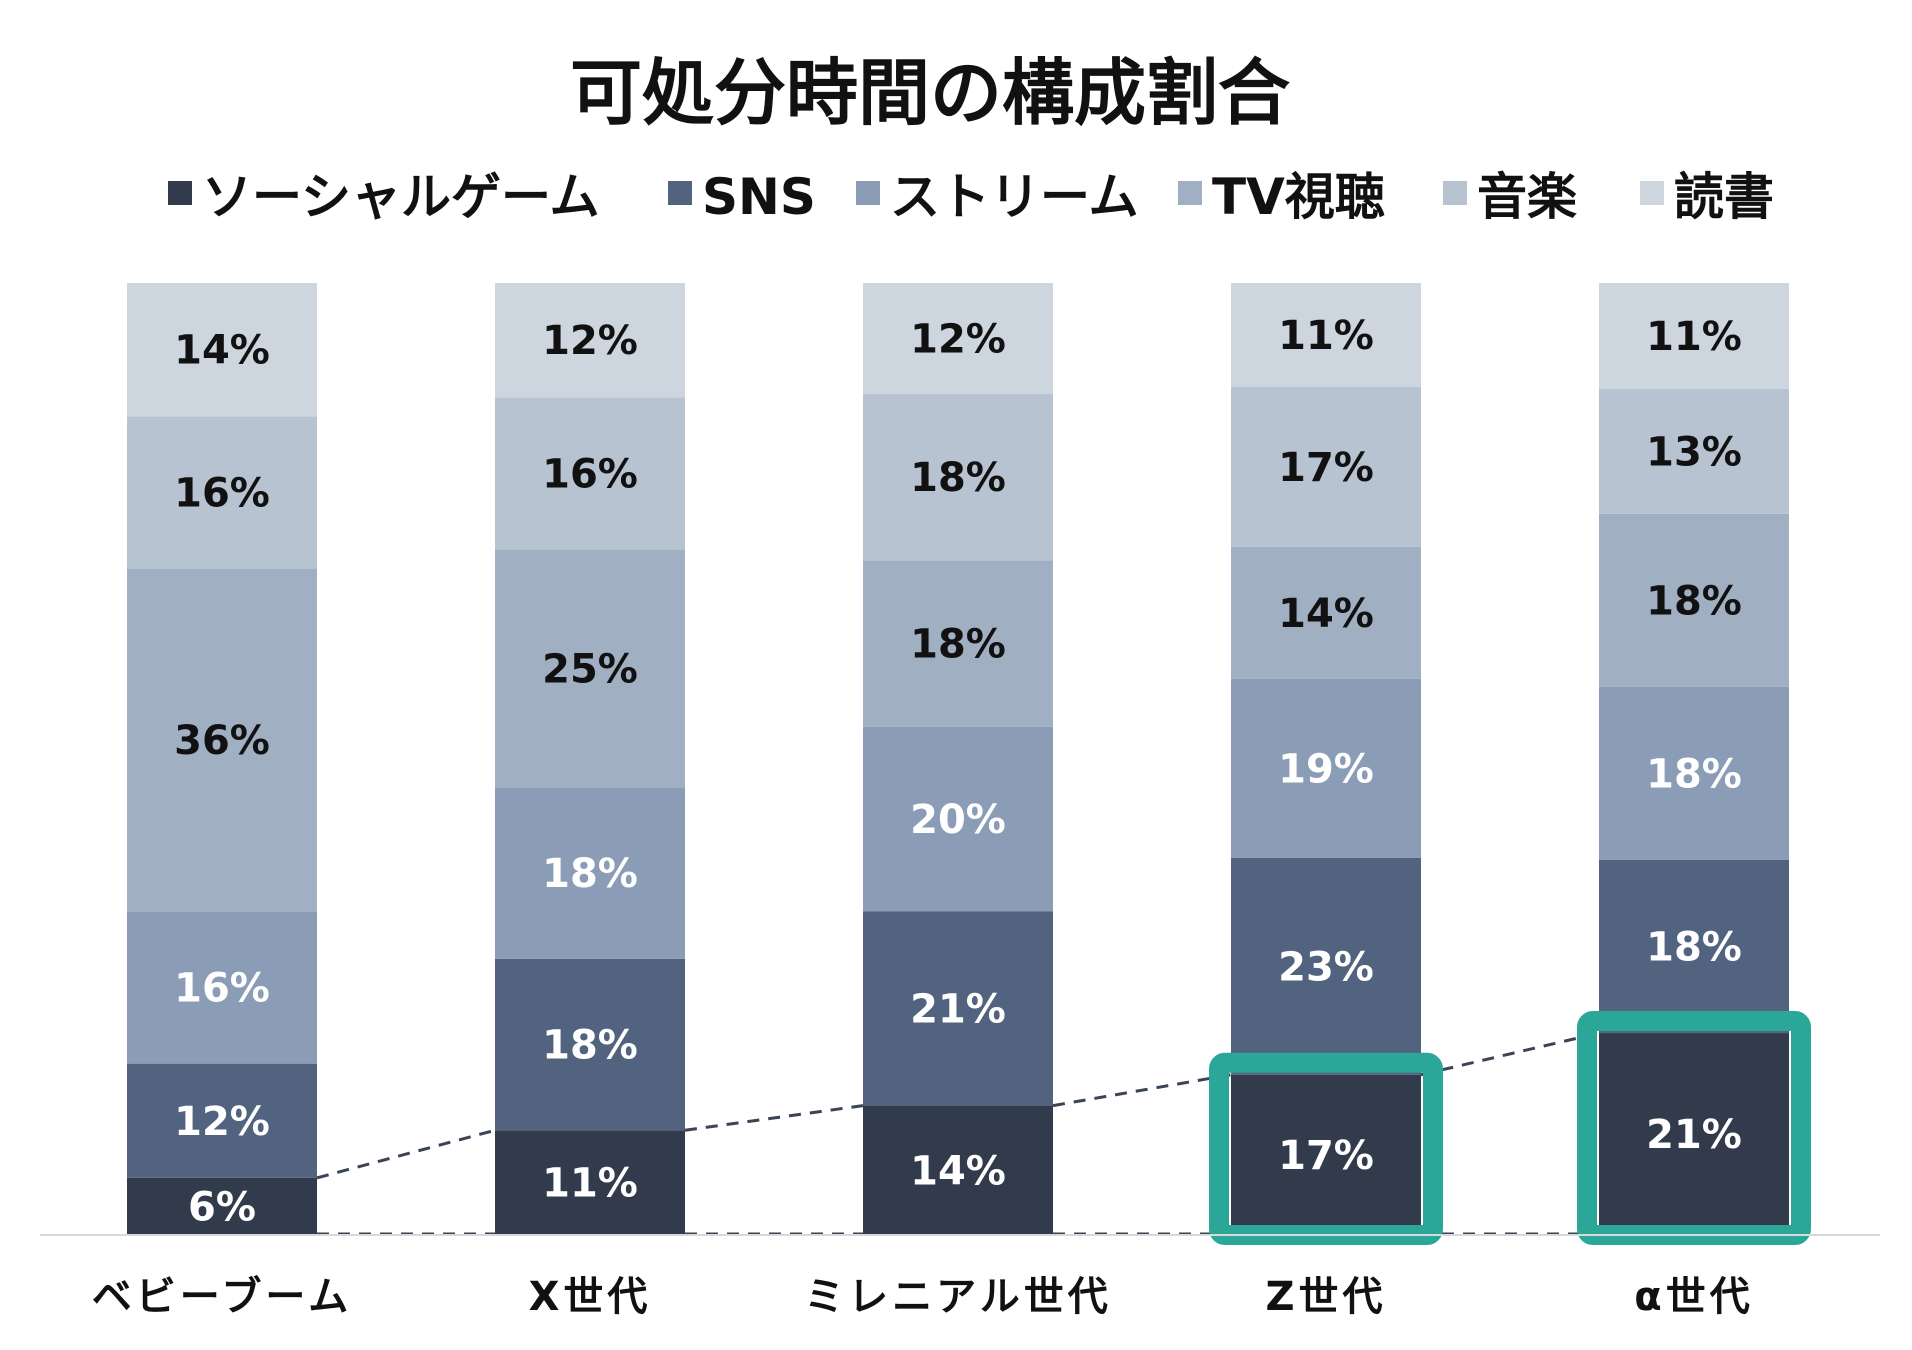  I want to click on legend: ソーシャルゲーム SNS ストリーム TV視聴 音楽 読書, so click(971, 197).